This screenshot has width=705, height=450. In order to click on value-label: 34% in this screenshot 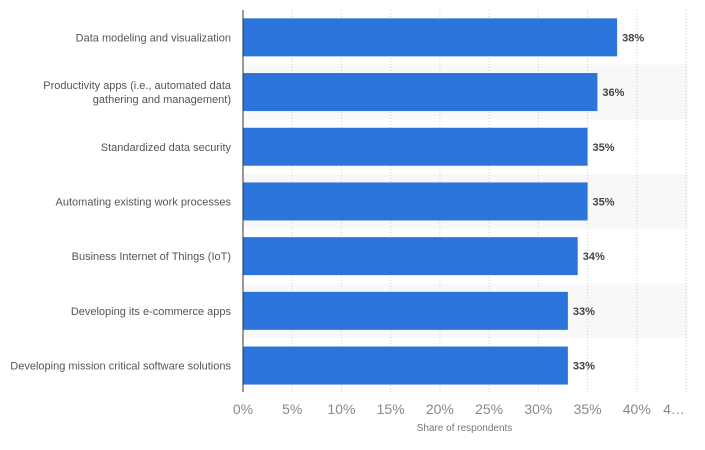, I will do `click(594, 257)`.